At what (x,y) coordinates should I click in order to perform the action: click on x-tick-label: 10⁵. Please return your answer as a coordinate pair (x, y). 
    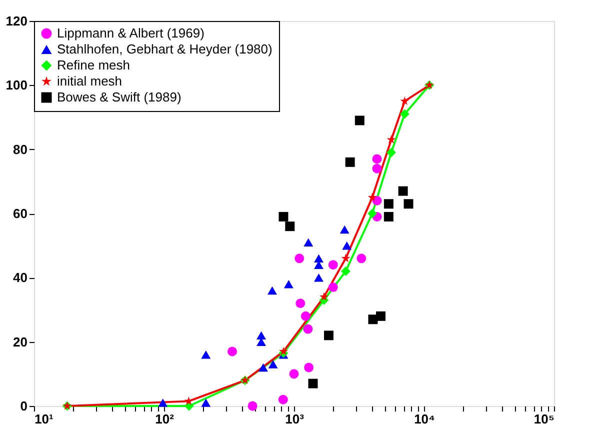
    Looking at the image, I should click on (544, 419).